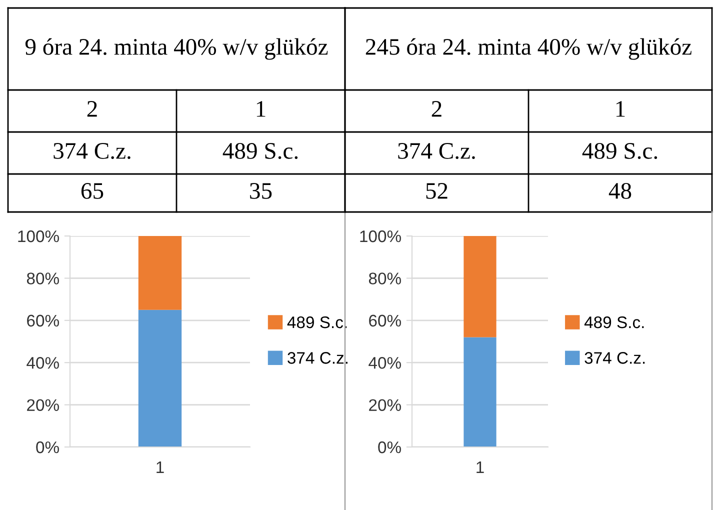 The height and width of the screenshot is (510, 720). What do you see at coordinates (176, 49) in the screenshot?
I see `chart-title: 9 óra 24. minta 40% w/v glükóz` at bounding box center [176, 49].